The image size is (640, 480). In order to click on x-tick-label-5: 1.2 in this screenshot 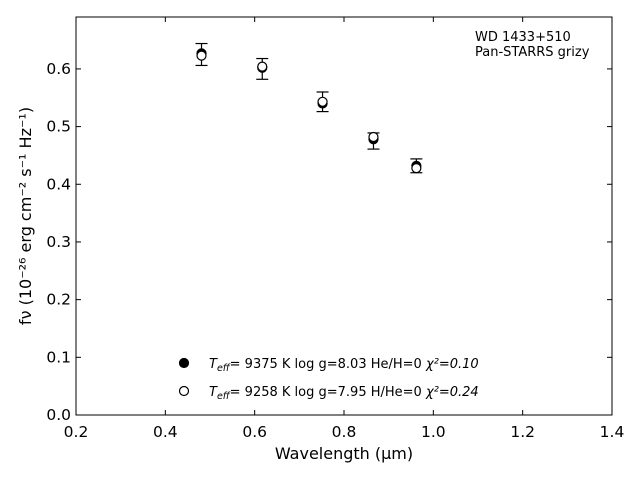, I will do `click(522, 432)`.